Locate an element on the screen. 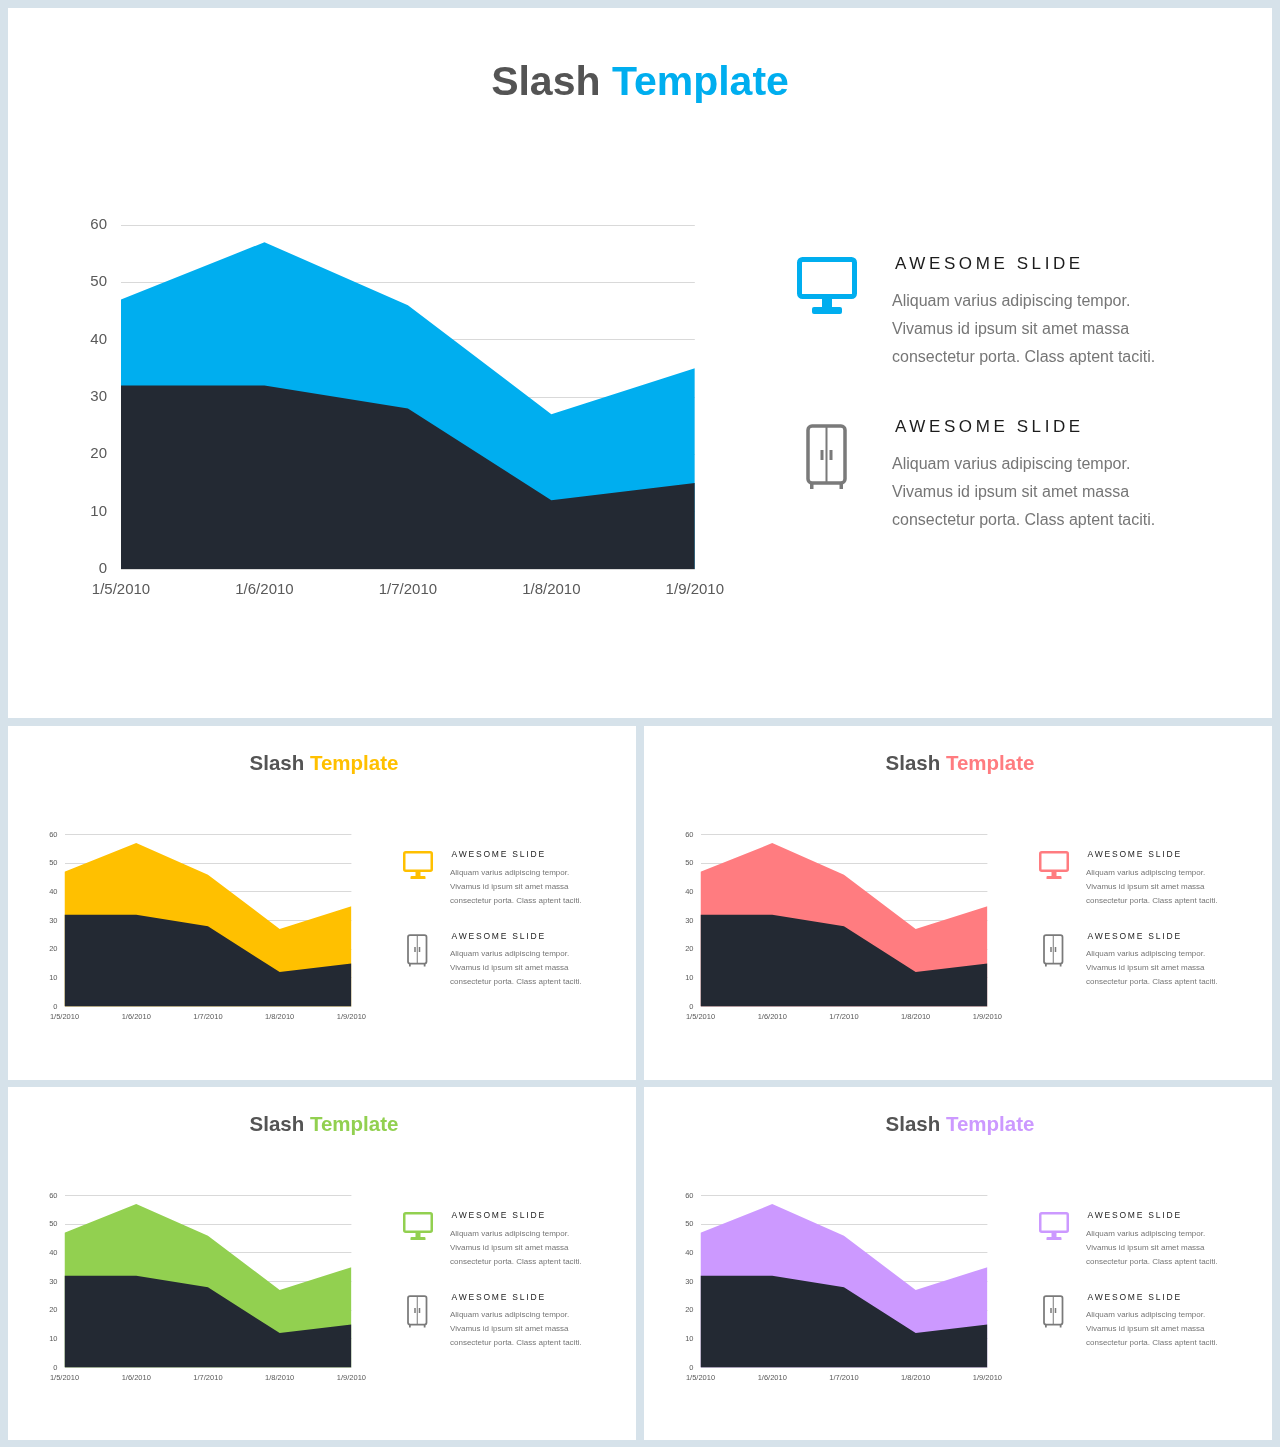  y-tick-label: 10 is located at coordinates (98, 510).